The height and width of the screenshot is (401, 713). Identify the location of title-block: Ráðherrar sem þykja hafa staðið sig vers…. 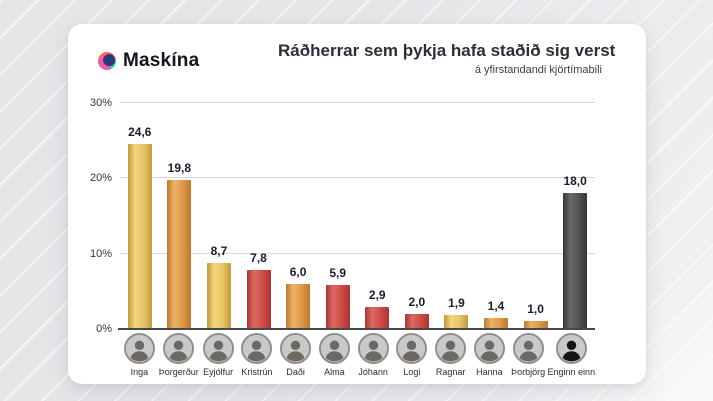
(447, 58).